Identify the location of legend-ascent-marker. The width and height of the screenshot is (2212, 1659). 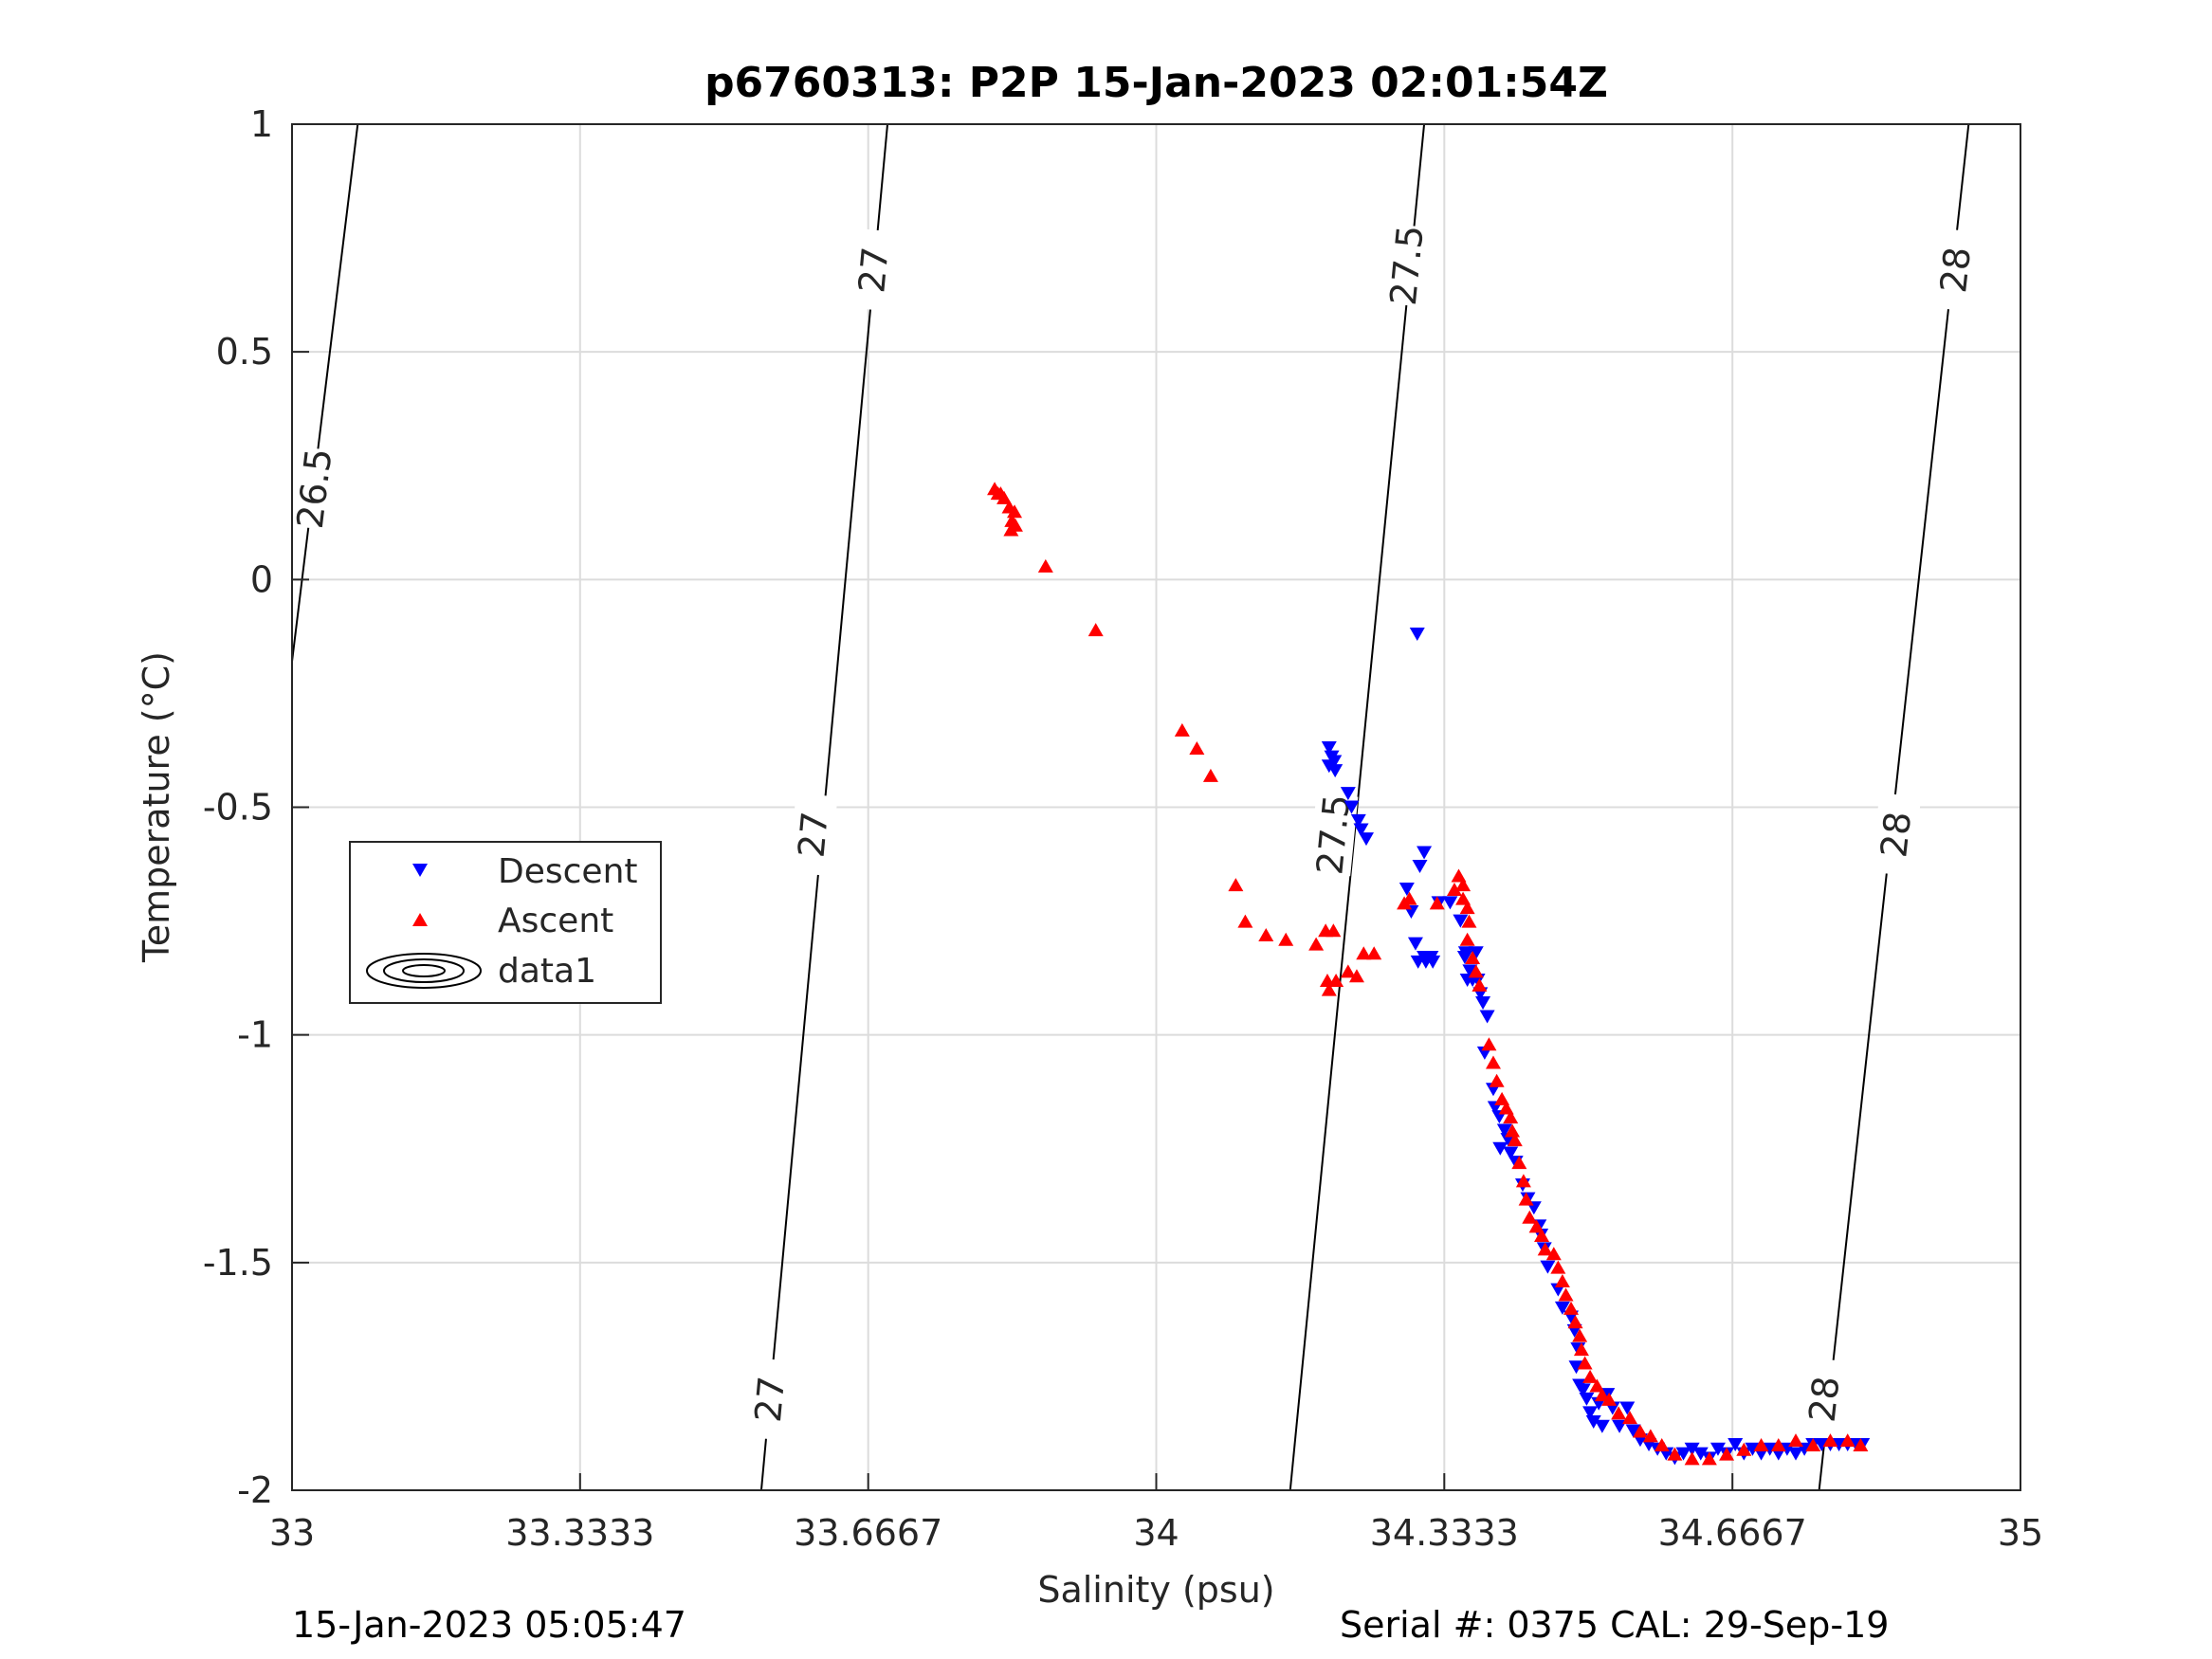
(420, 919).